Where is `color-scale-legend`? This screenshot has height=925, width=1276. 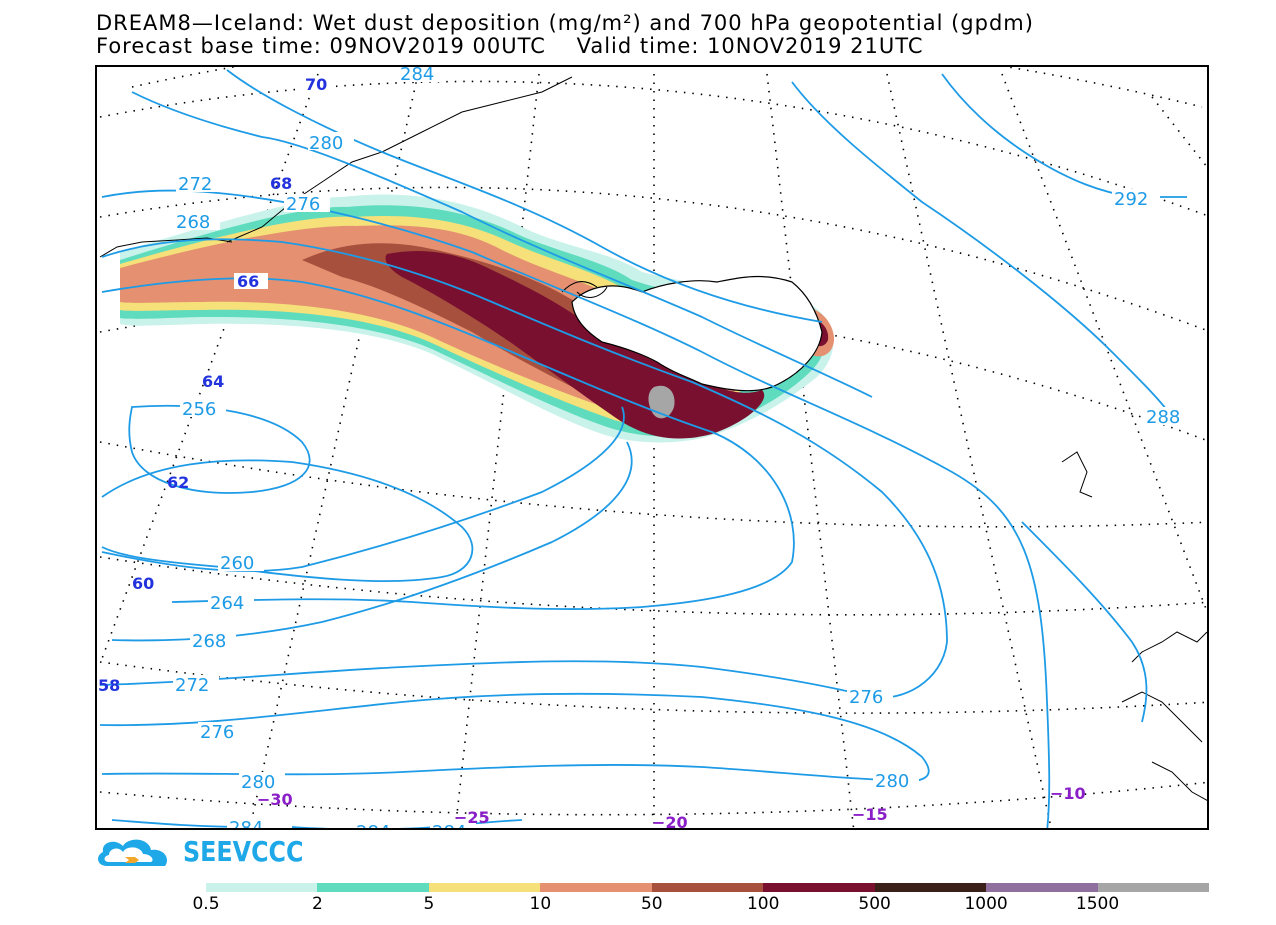
color-scale-legend is located at coordinates (707, 887).